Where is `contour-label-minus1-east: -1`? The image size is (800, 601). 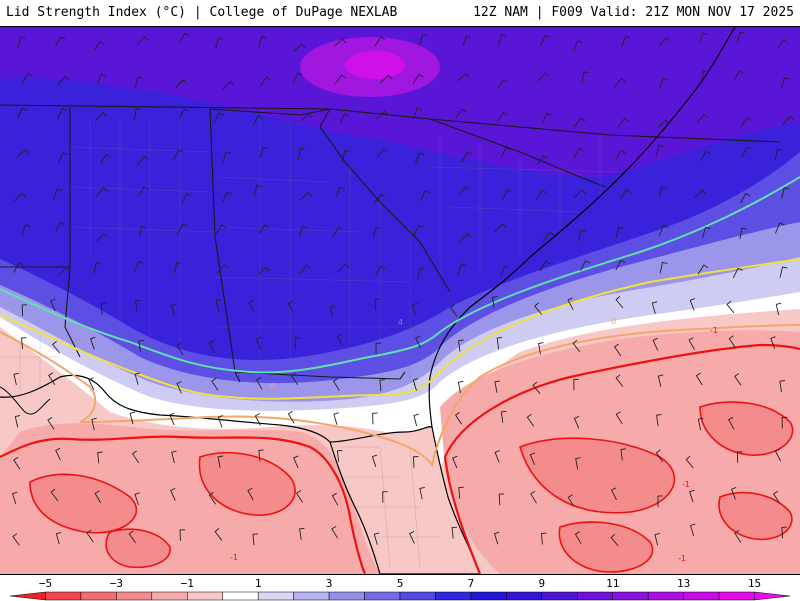
contour-label-minus1-east: -1 is located at coordinates (714, 330).